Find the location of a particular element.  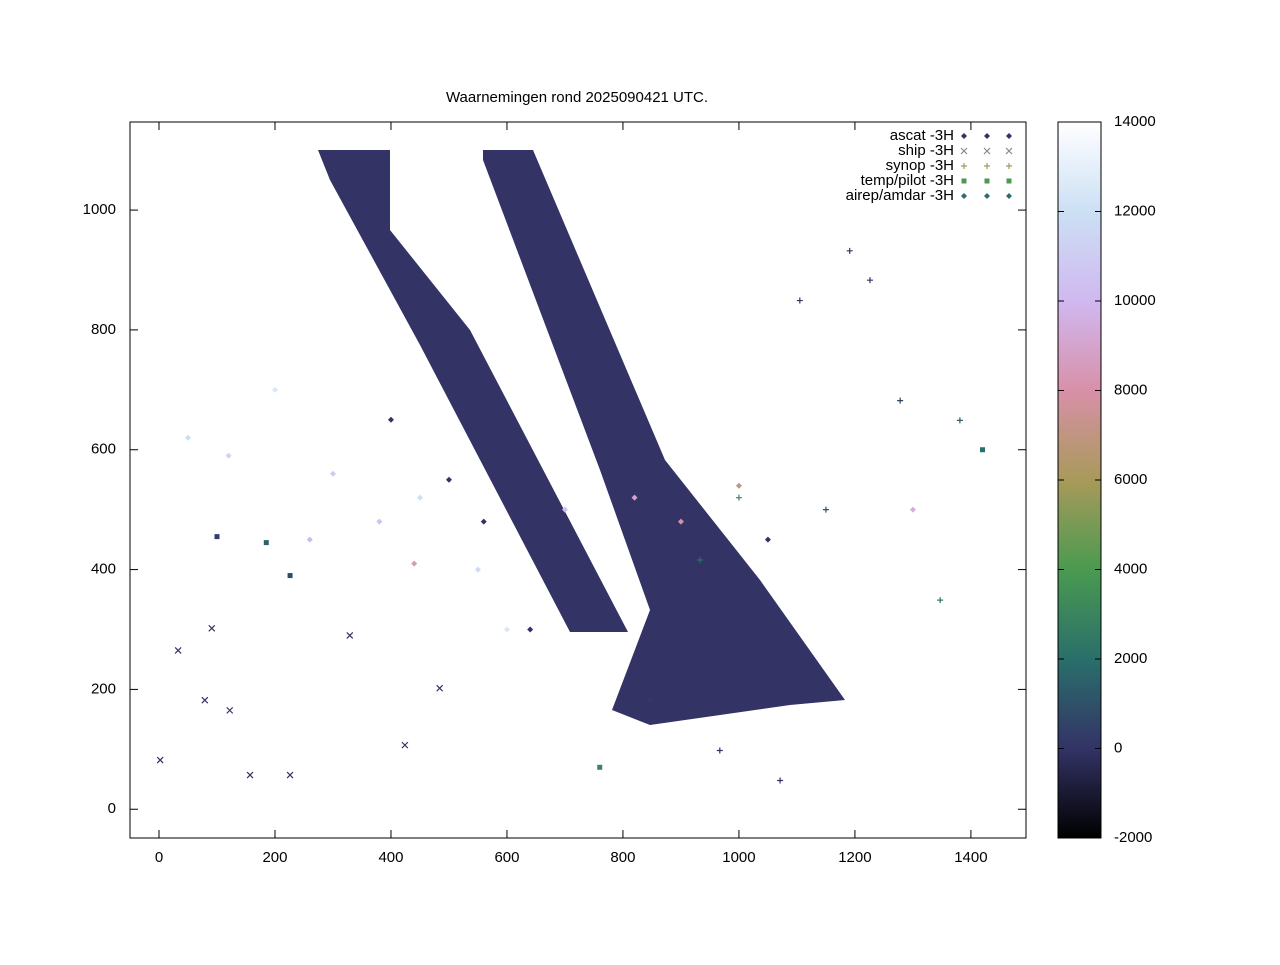

x-tick-label: 1200 is located at coordinates (854, 857).